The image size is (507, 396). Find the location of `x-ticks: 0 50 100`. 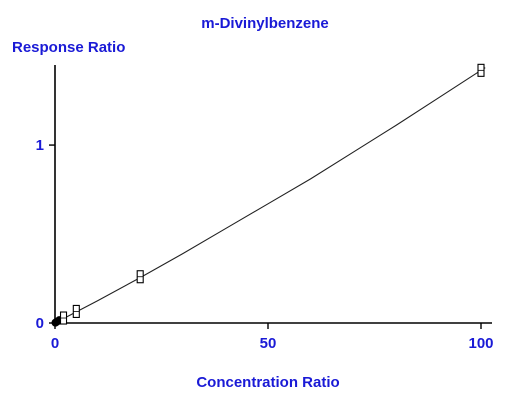

x-ticks: 0 50 100 is located at coordinates (272, 337).